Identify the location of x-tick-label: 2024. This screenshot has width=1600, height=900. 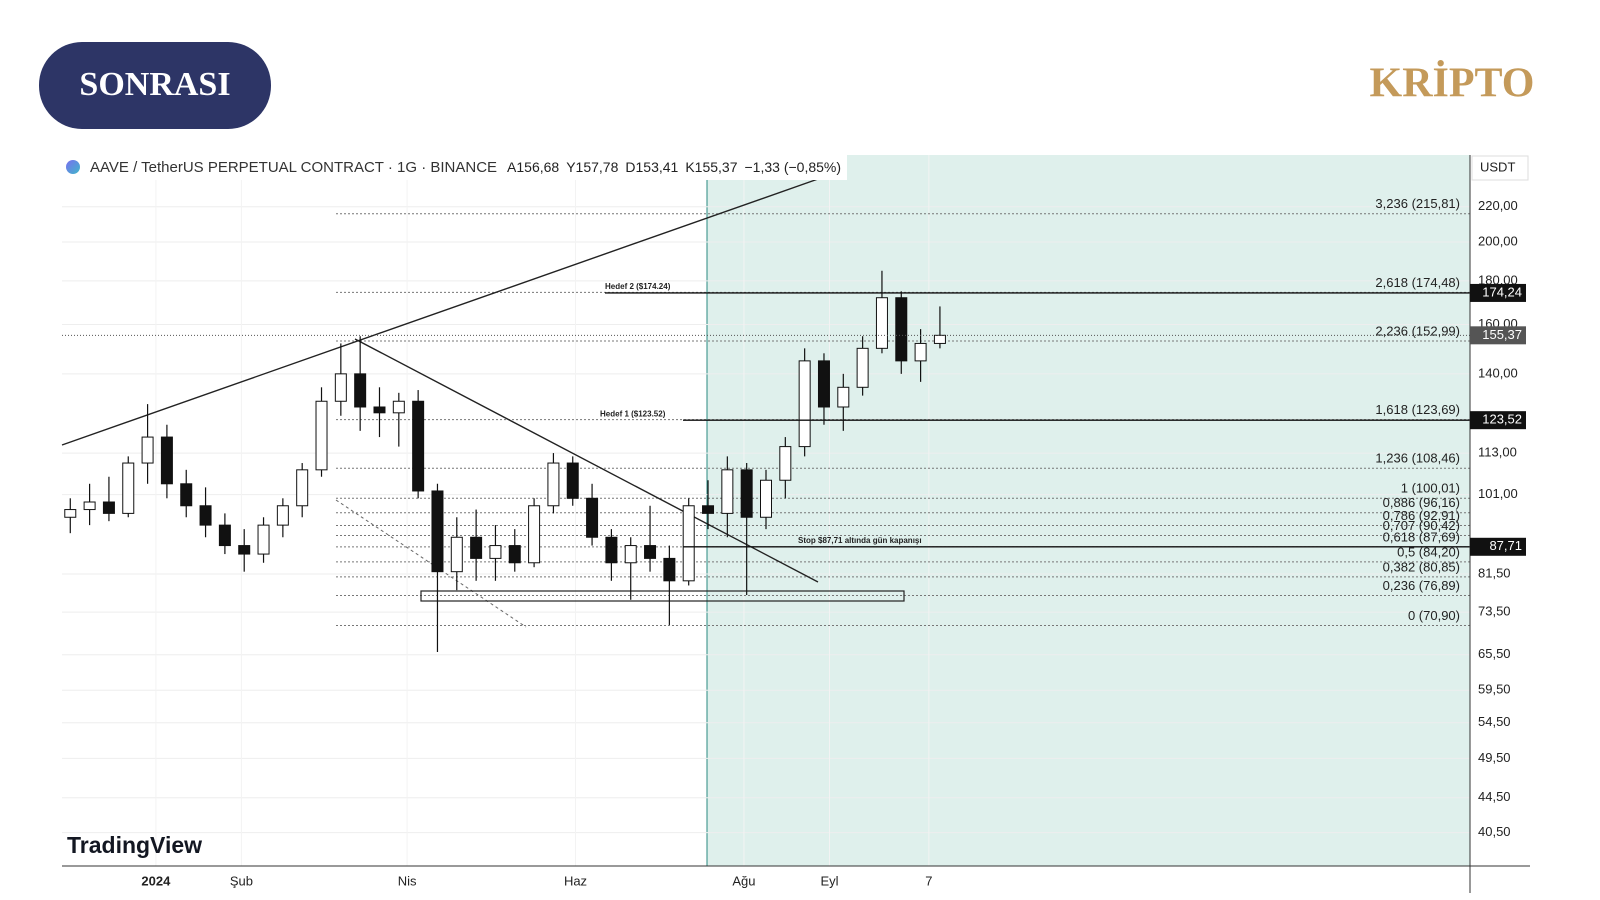
(156, 880).